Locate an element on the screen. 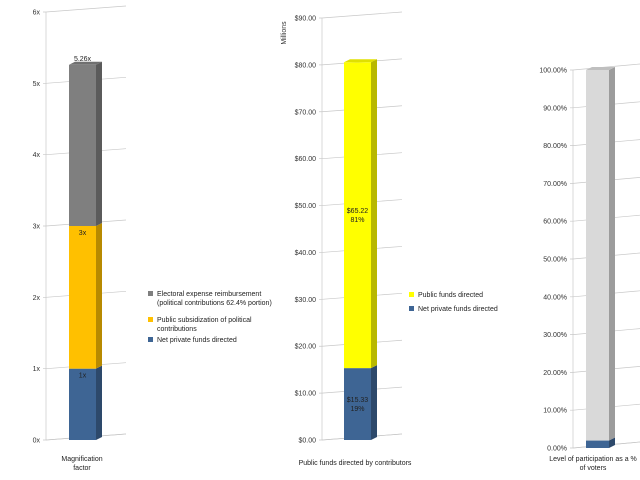  y-tick-label: 0x is located at coordinates (37, 441).